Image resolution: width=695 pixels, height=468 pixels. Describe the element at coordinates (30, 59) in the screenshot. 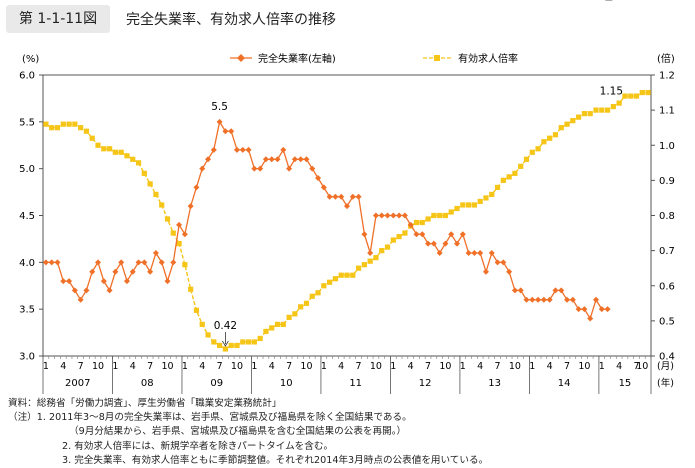

I see `left-axis-unit: (%)` at that location.